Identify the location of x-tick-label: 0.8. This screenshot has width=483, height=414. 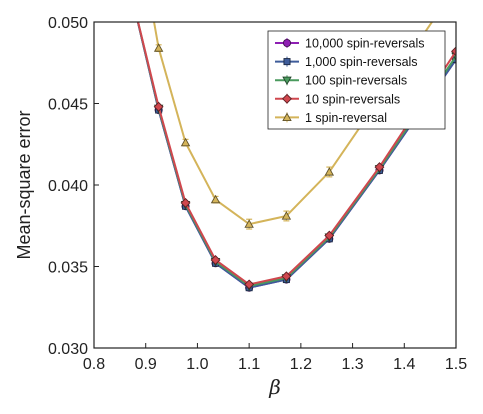
(94, 364).